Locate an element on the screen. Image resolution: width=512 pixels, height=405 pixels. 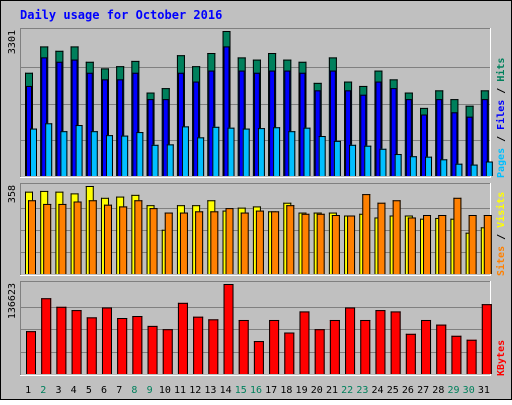
bar-files-day-18-fill is located at coordinates (287, 123).